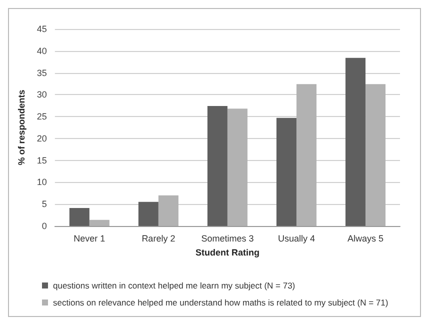  I want to click on x-tick-label: Never 1, so click(90, 239).